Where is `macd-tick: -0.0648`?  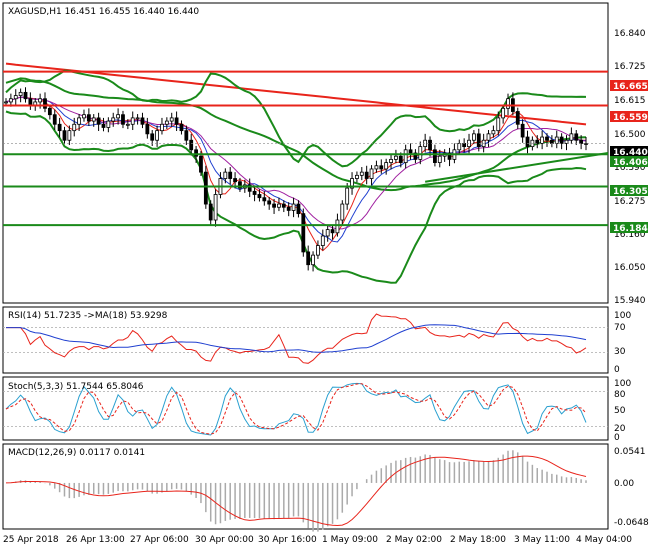 macd-tick: -0.0648 is located at coordinates (631, 523).